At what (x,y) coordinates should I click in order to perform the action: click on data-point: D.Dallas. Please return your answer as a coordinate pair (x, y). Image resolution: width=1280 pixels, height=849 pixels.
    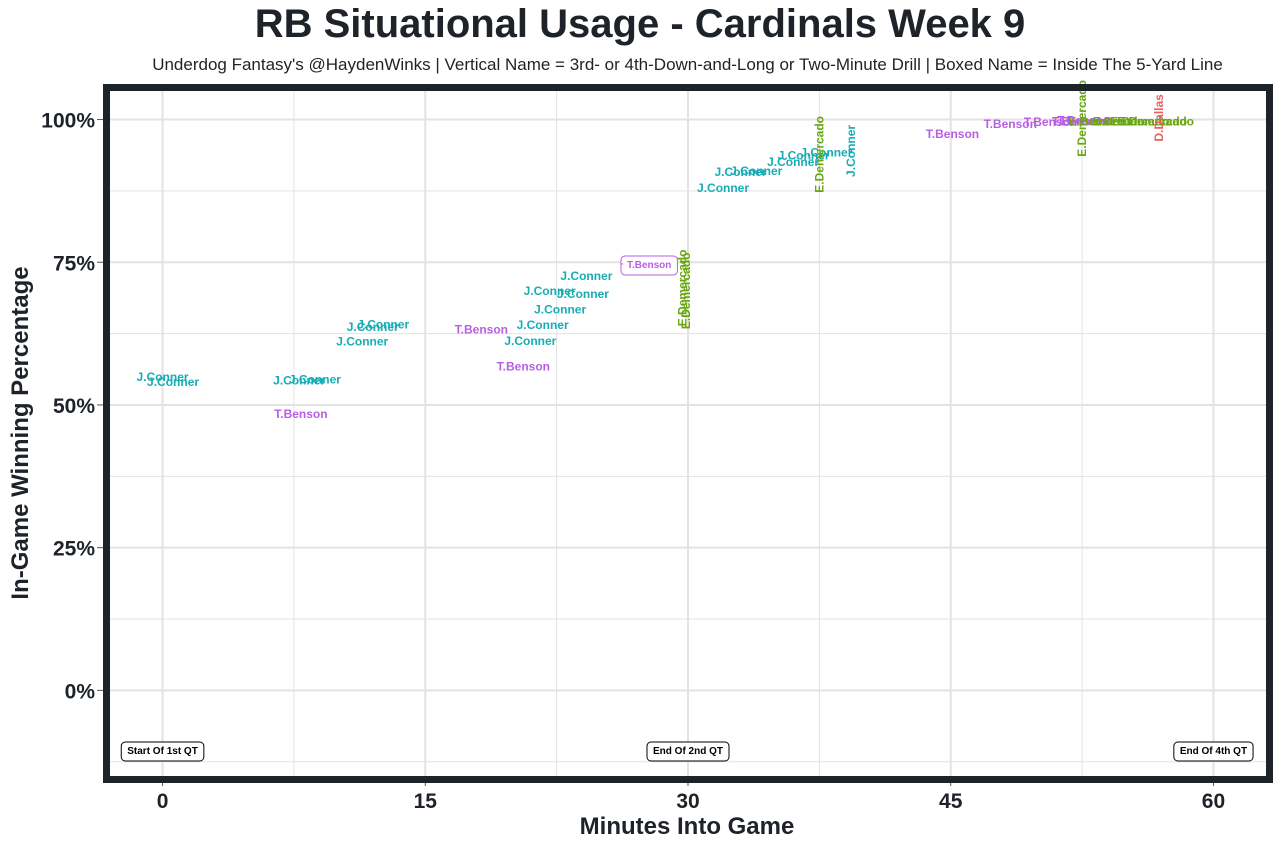
    Looking at the image, I should click on (1159, 118).